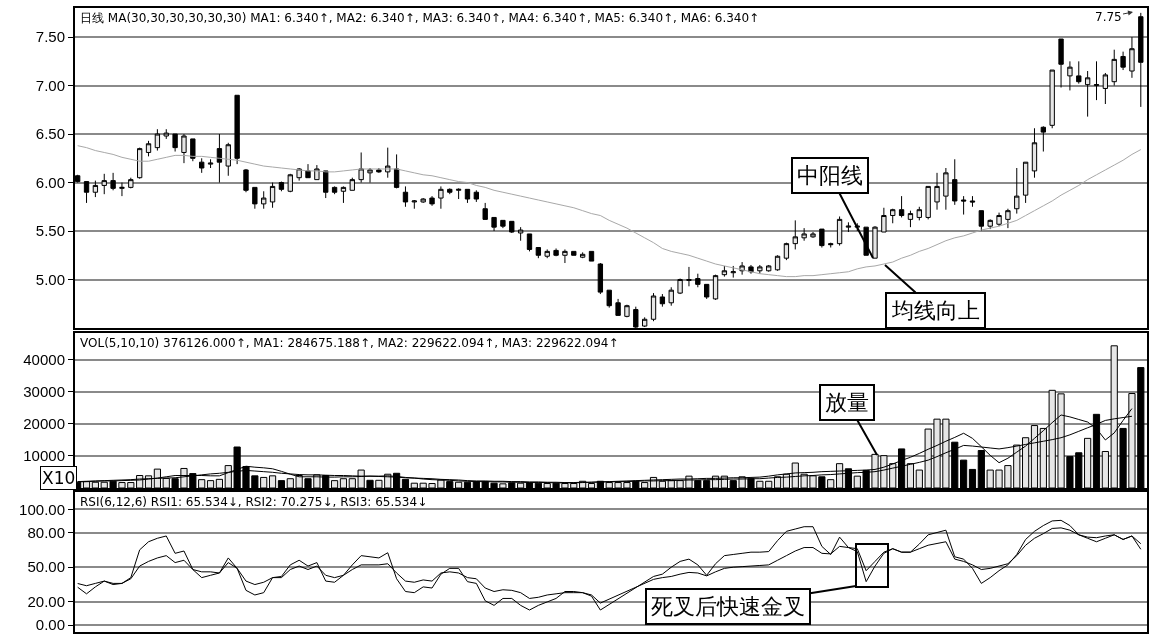 The width and height of the screenshot is (1157, 640). Describe the element at coordinates (42, 509) in the screenshot. I see `y-tick-label: 100.00` at that location.